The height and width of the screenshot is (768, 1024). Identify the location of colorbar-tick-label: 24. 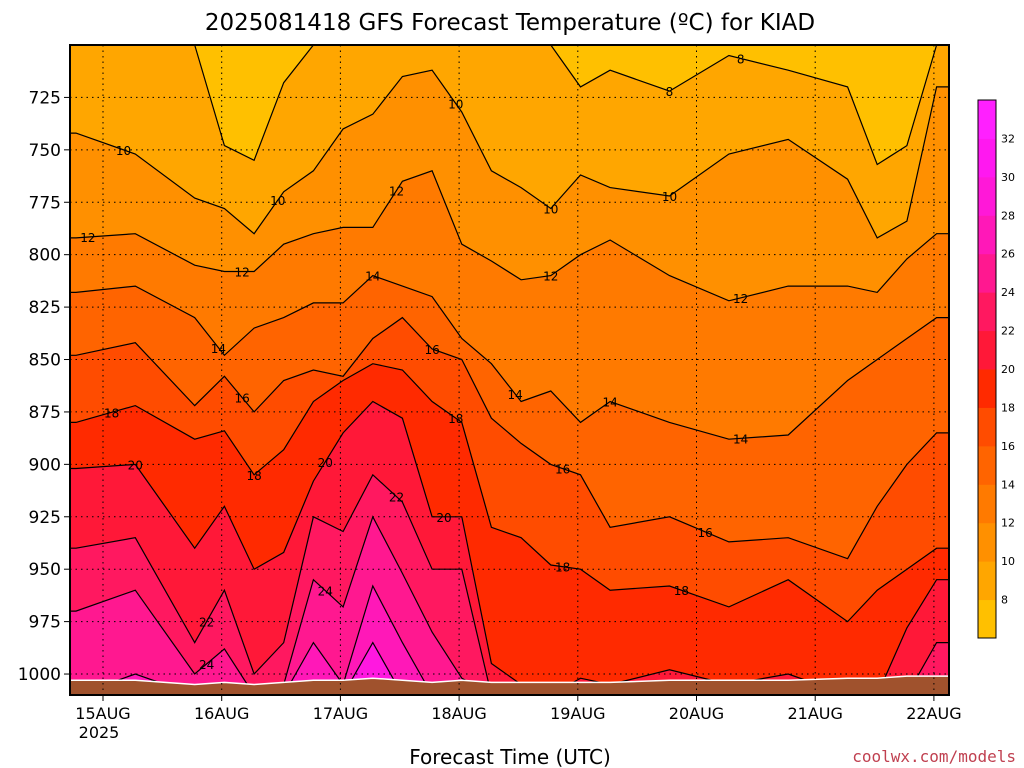
(1008, 292).